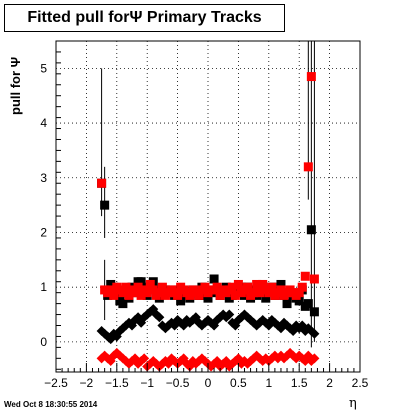 This screenshot has width=400, height=414. What do you see at coordinates (299, 383) in the screenshot?
I see `x-tick-label: 1.5` at bounding box center [299, 383].